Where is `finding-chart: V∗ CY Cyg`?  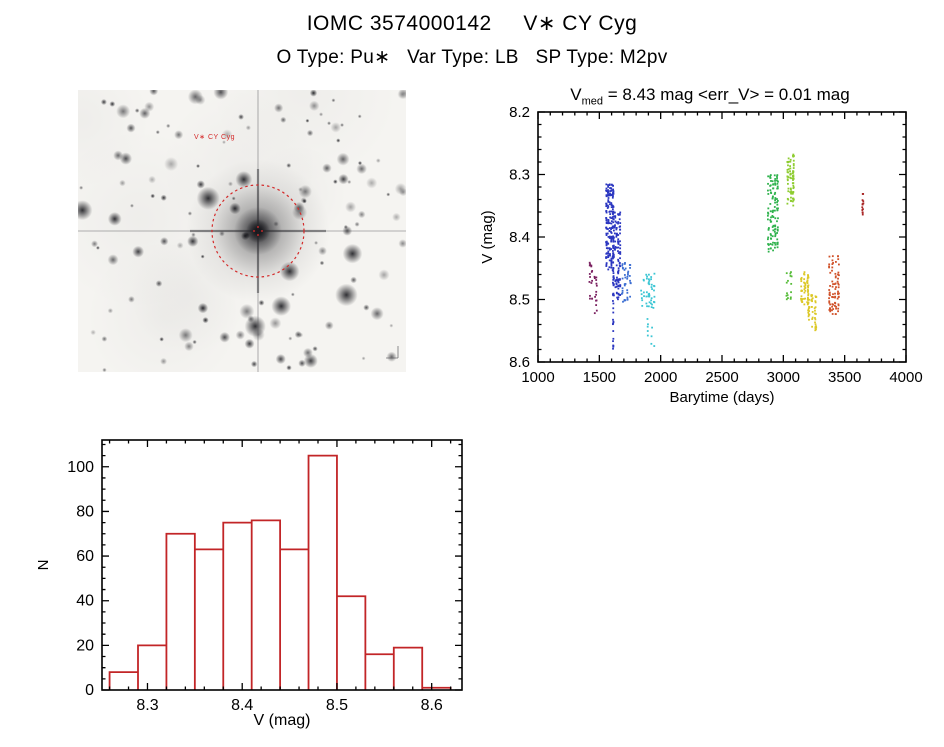 finding-chart: V∗ CY Cyg is located at coordinates (242, 231).